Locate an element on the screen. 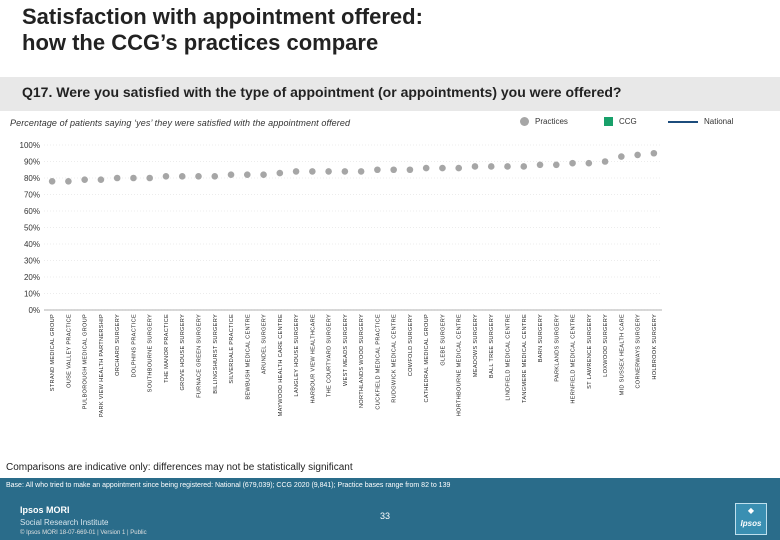  x-tick-label: DOLPHINS PRACTICE is located at coordinates (134, 346).